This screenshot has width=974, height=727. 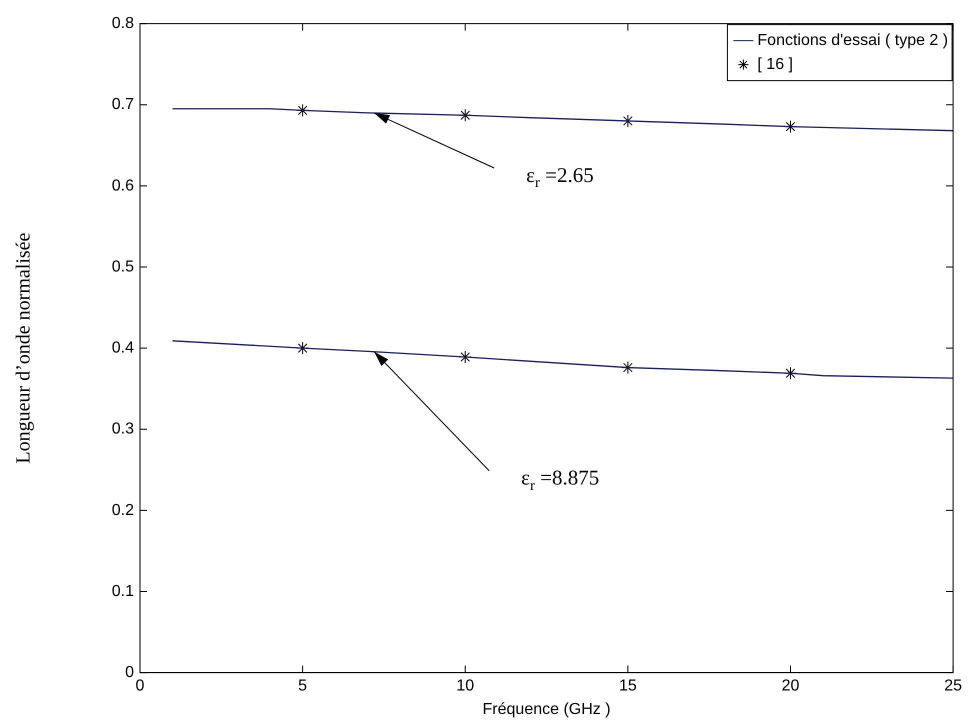 What do you see at coordinates (123, 429) in the screenshot?
I see `y-tick-label: 0.3` at bounding box center [123, 429].